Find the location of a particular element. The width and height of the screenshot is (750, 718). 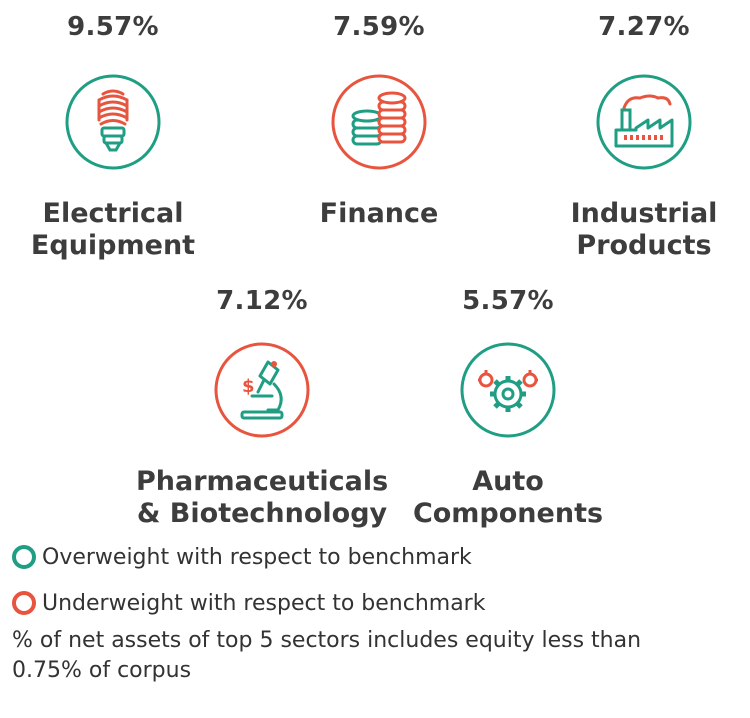

sector-name: Finance is located at coordinates (379, 213).